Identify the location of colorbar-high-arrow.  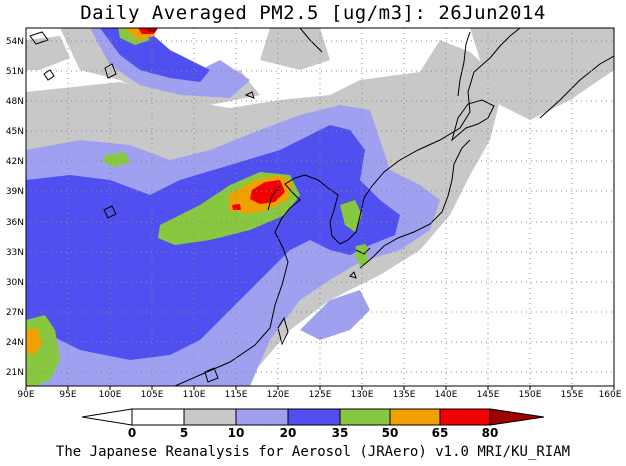
(517, 417).